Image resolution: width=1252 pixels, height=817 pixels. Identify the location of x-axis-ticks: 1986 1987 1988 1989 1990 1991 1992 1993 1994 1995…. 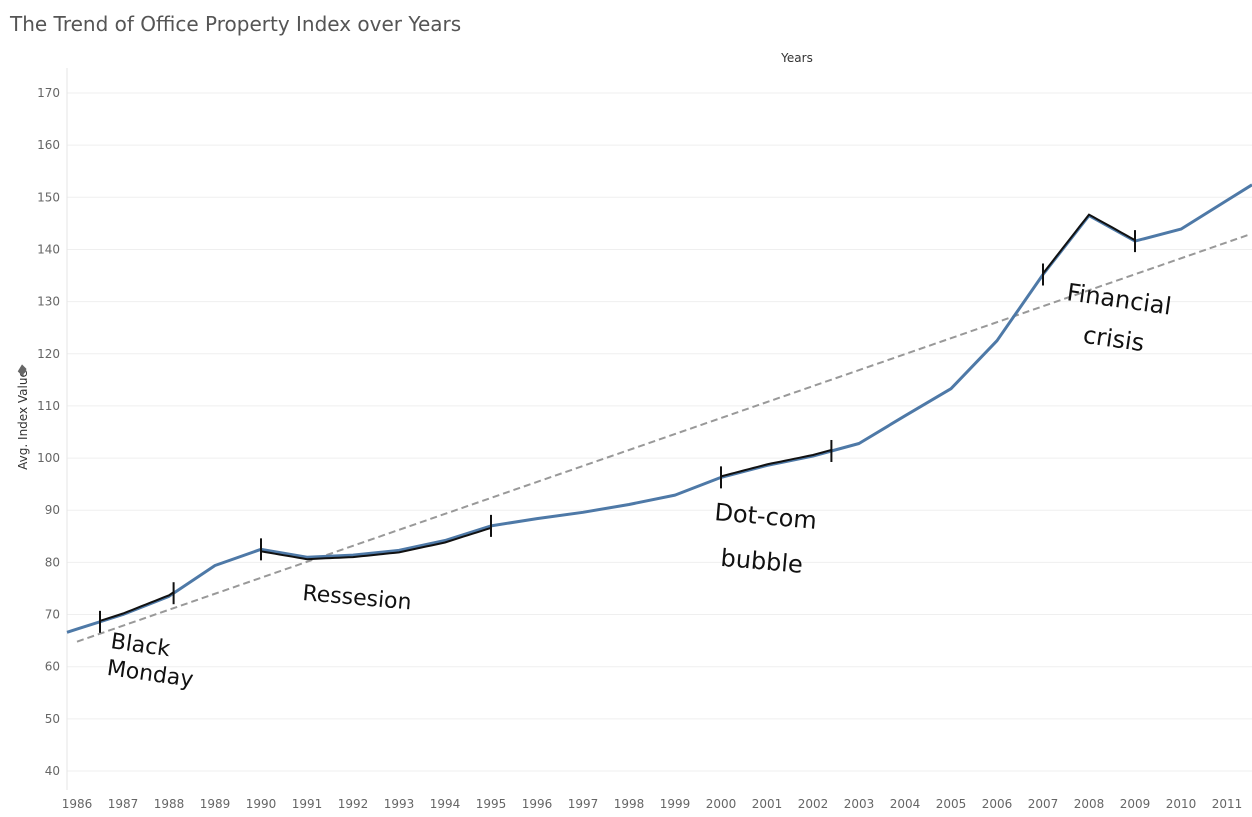
(652, 804).